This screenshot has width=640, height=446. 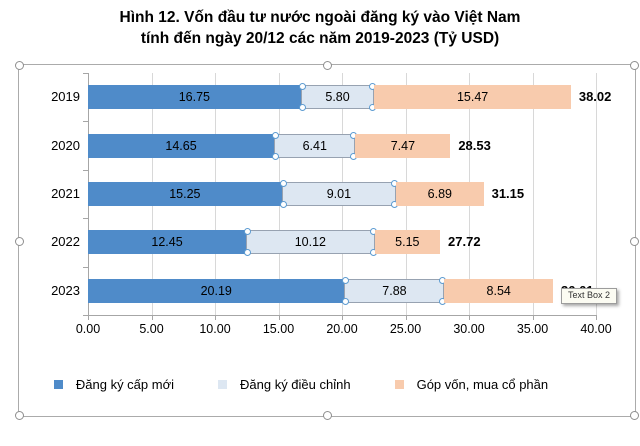 I want to click on legend-item-1: Đăng ký cấp mới, so click(x=113, y=384).